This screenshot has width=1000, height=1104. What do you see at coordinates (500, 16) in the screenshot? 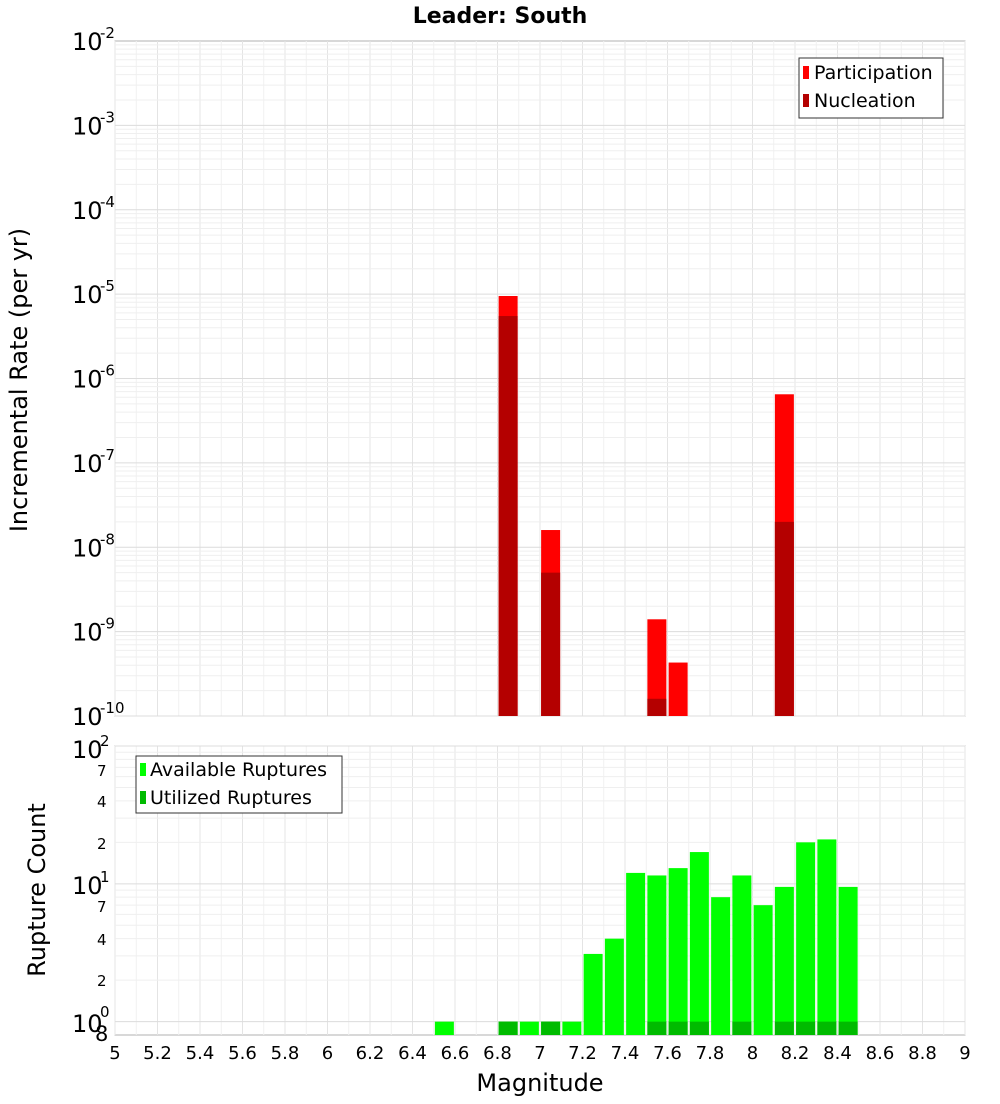
I see `chart-title: Leader: South` at bounding box center [500, 16].